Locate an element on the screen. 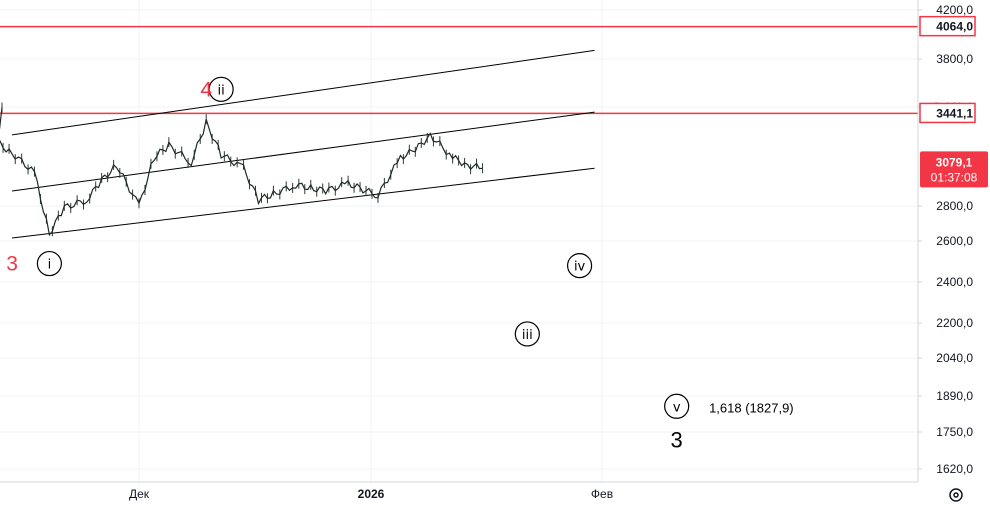  price-tick-label: 1620,0 is located at coordinates (954, 469).